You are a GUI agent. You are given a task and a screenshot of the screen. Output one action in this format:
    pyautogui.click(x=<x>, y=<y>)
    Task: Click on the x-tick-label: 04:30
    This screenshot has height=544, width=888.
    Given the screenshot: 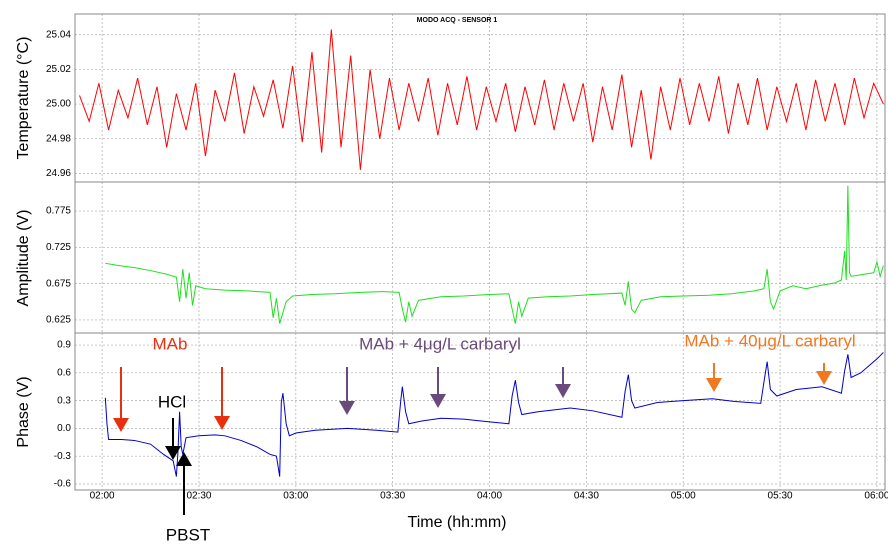 What is the action you would take?
    pyautogui.click(x=586, y=496)
    